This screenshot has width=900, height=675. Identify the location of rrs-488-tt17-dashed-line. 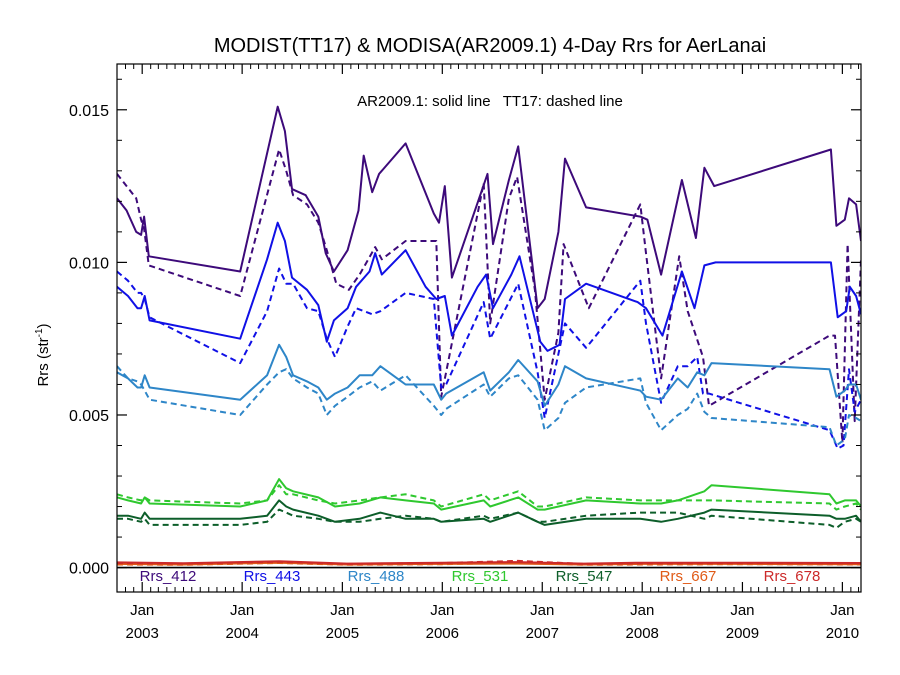
(489, 406).